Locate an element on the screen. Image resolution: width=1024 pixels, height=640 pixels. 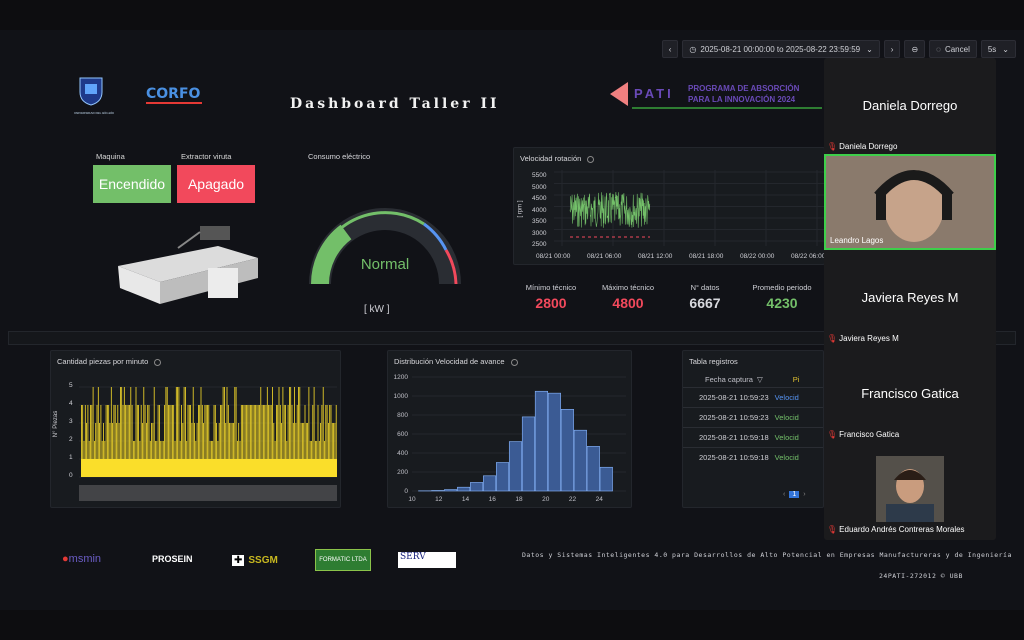
rotation-ylabel: [ rpm ] is located at coordinates (520, 209).